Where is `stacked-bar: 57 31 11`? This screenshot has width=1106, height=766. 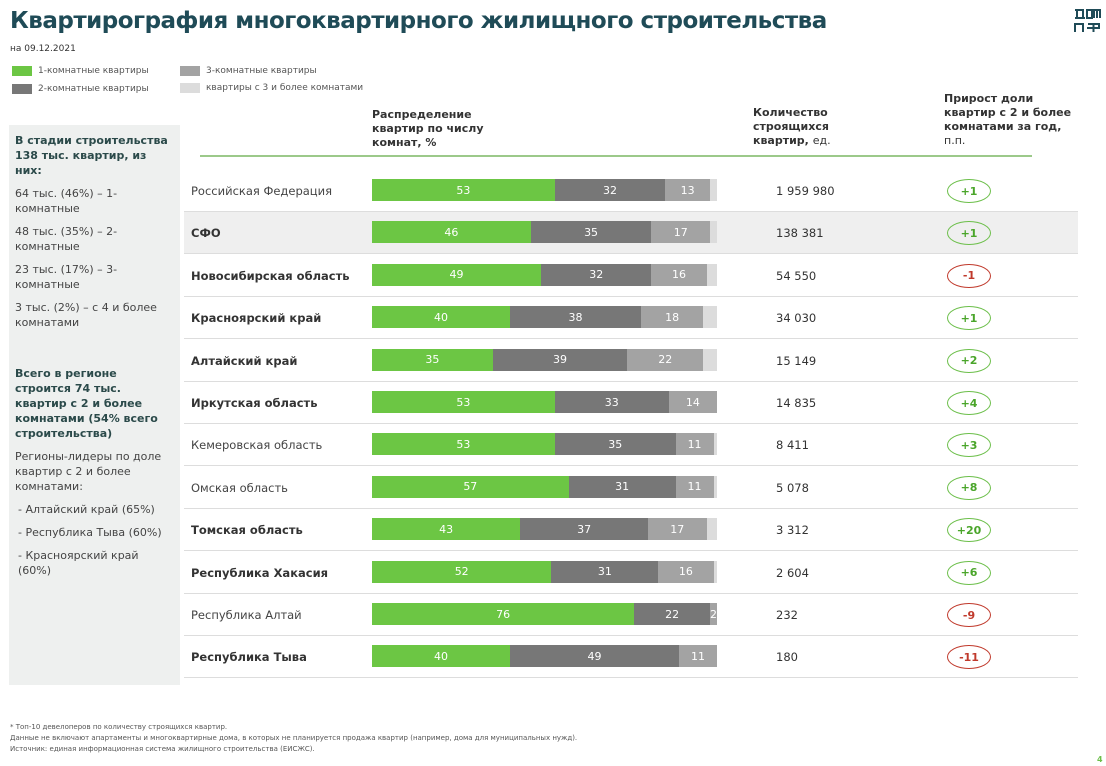
stacked-bar: 57 31 11 is located at coordinates (544, 486).